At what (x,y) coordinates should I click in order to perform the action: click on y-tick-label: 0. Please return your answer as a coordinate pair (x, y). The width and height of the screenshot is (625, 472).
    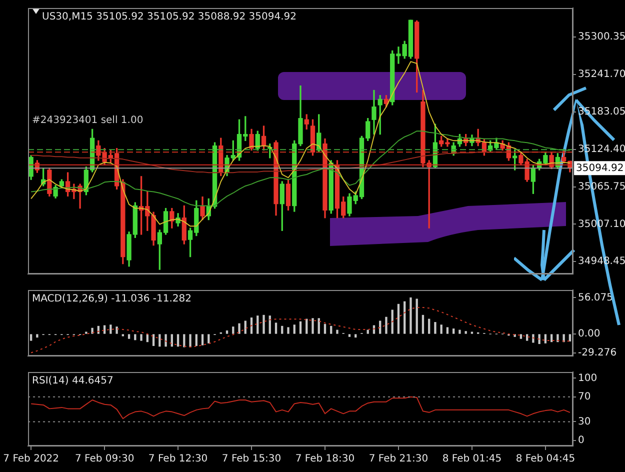
    Looking at the image, I should click on (581, 440).